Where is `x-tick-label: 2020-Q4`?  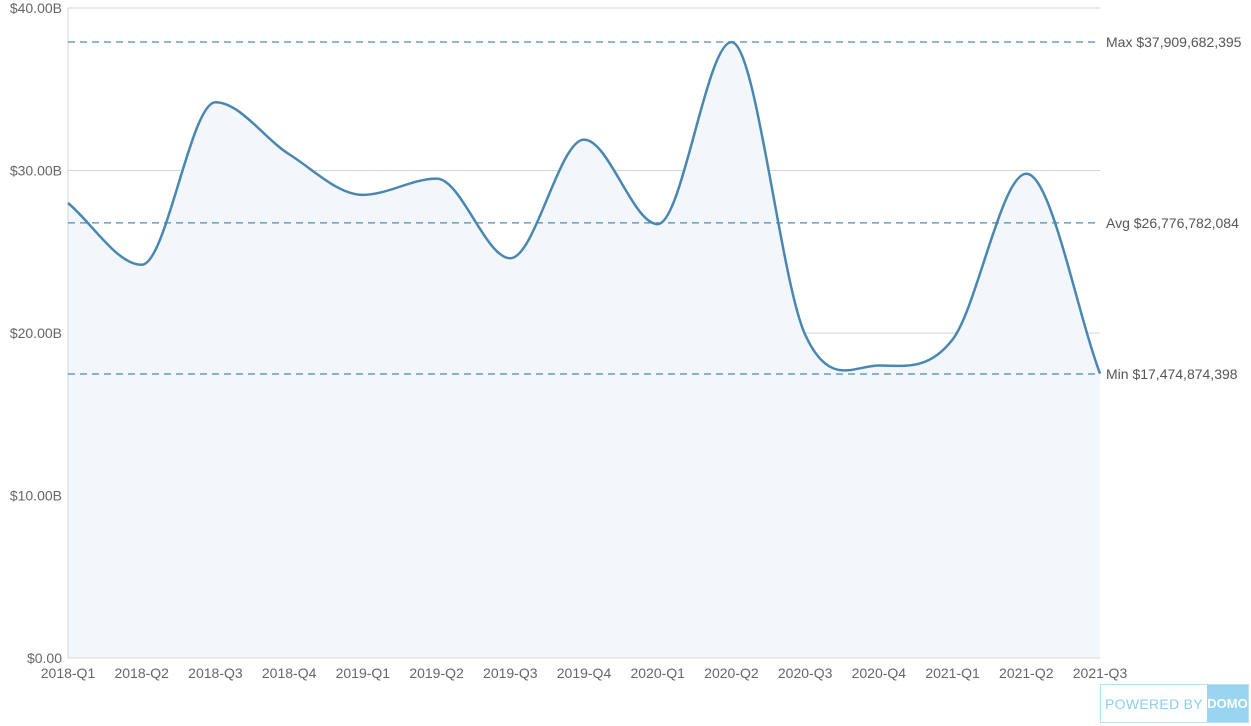
x-tick-label: 2020-Q4 is located at coordinates (879, 673).